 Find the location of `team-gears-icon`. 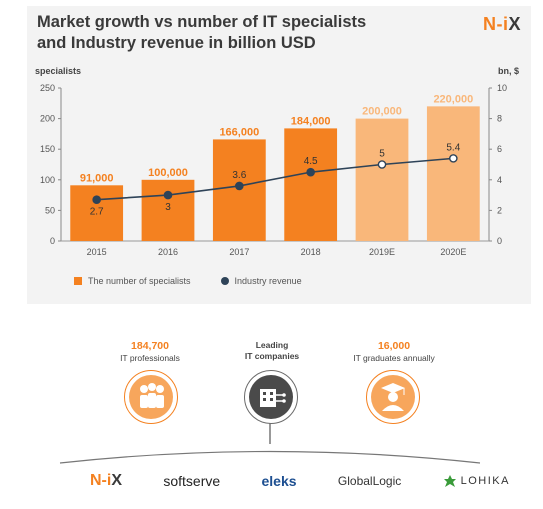

team-gears-icon is located at coordinates (152, 395).